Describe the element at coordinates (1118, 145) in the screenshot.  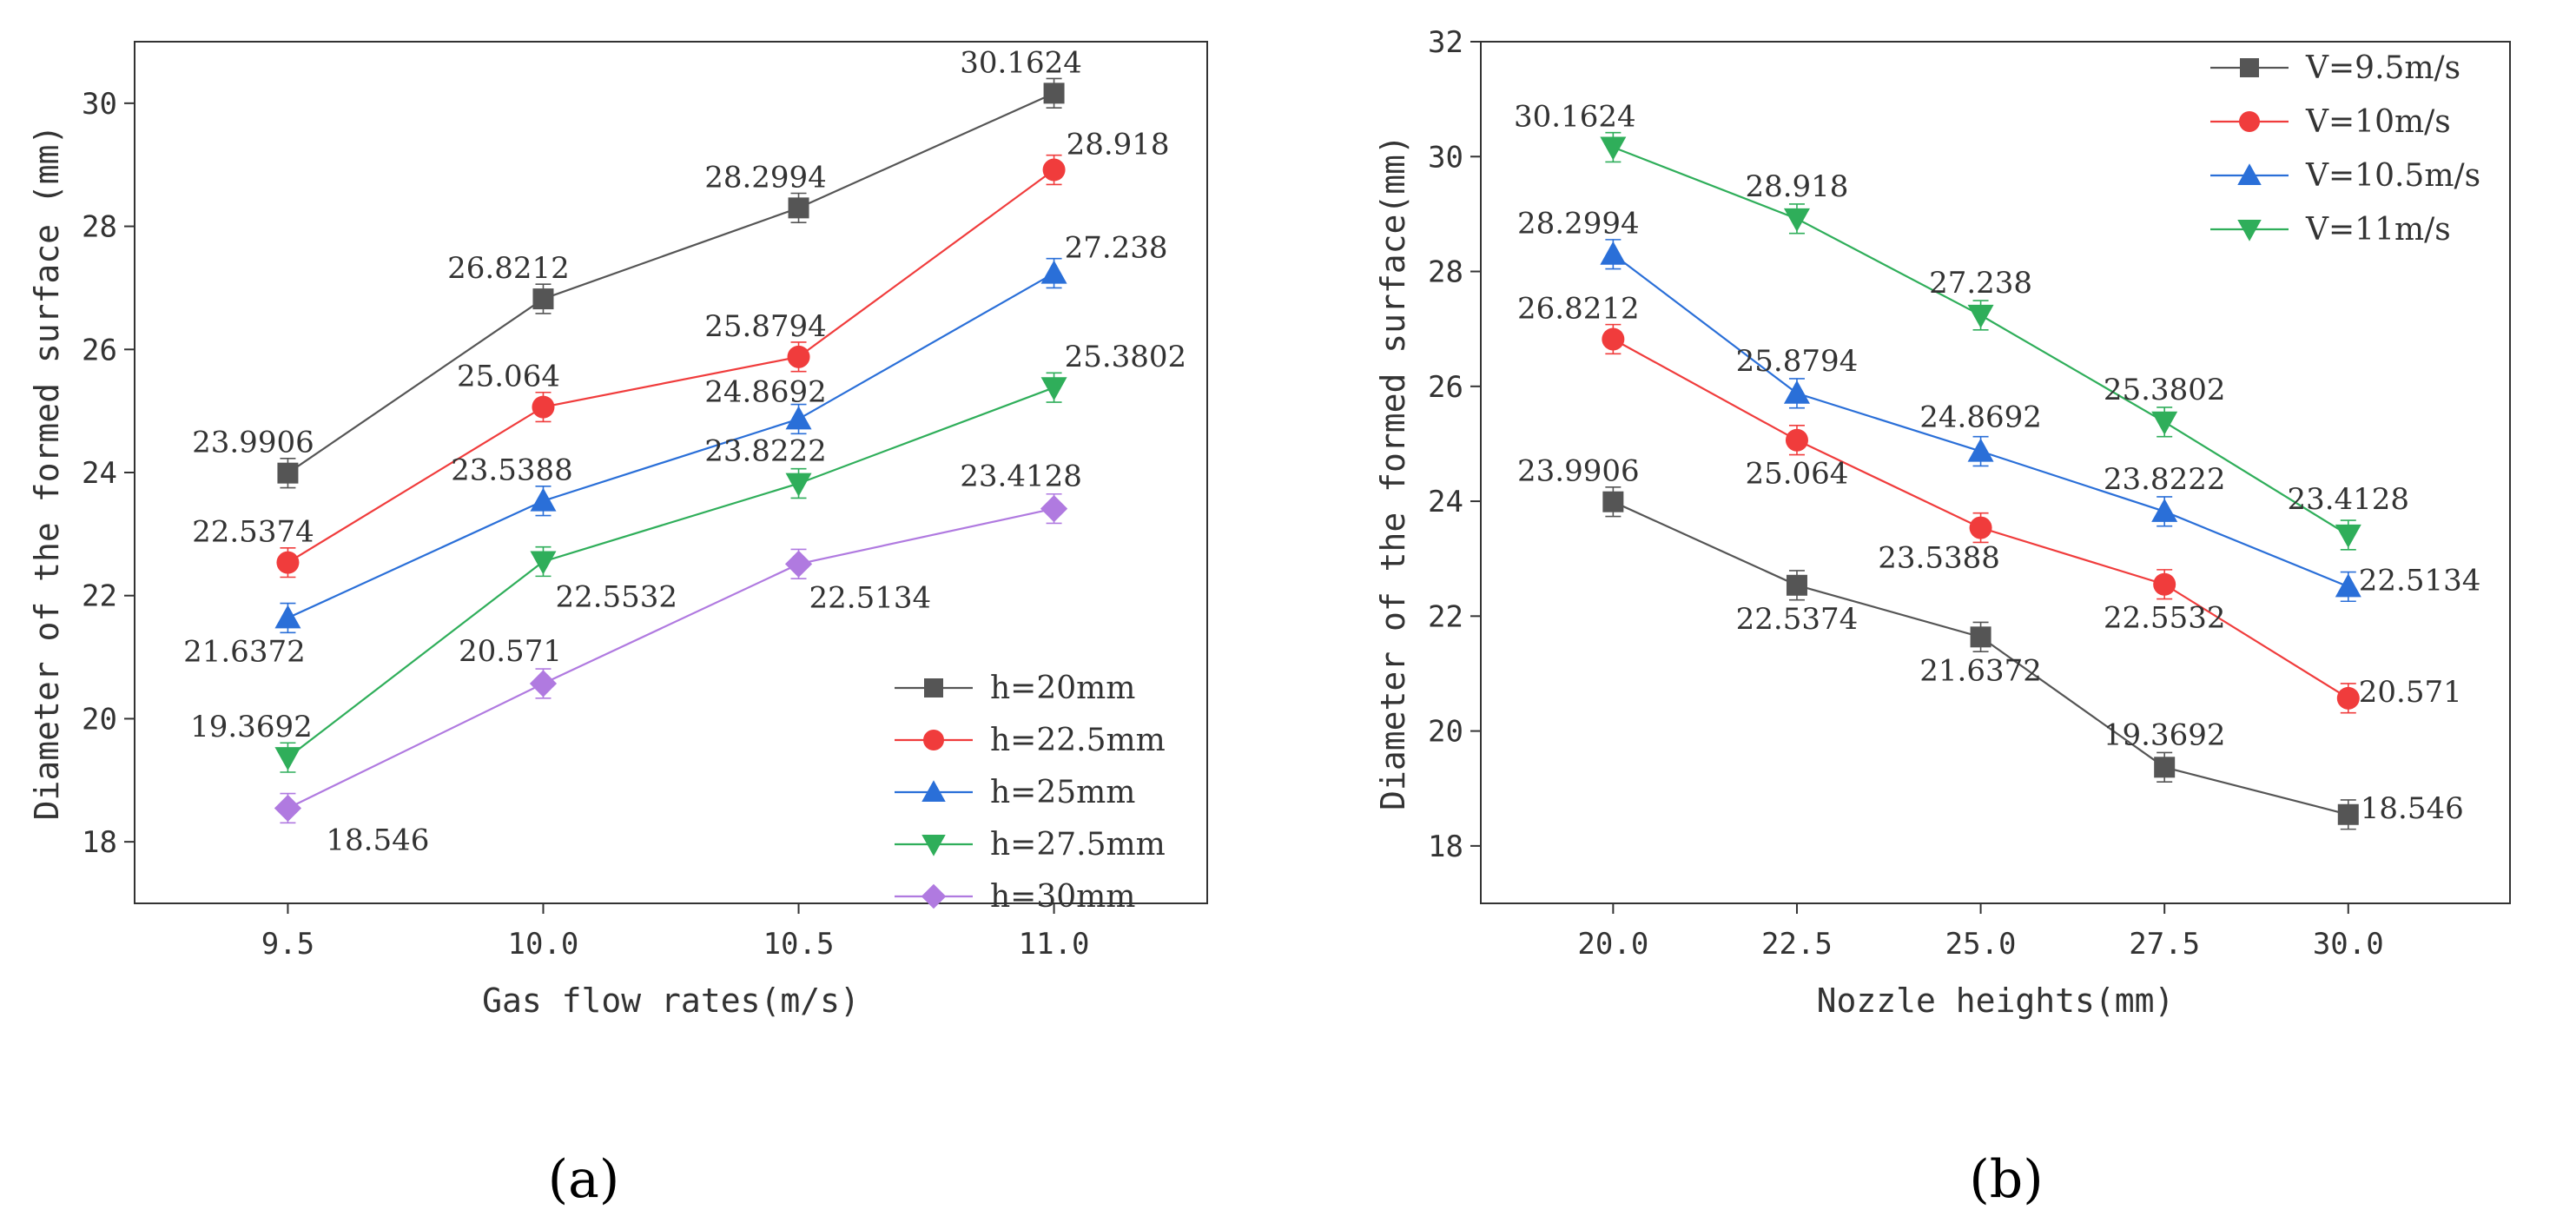
I see `data-label: 28.918` at that location.